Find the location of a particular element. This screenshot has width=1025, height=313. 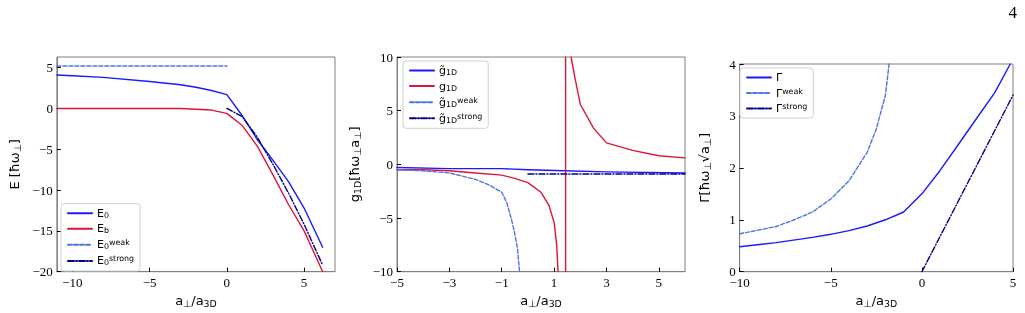

y-axis-title: Γ[ħω⊥√a⊥] is located at coordinates (705, 167).